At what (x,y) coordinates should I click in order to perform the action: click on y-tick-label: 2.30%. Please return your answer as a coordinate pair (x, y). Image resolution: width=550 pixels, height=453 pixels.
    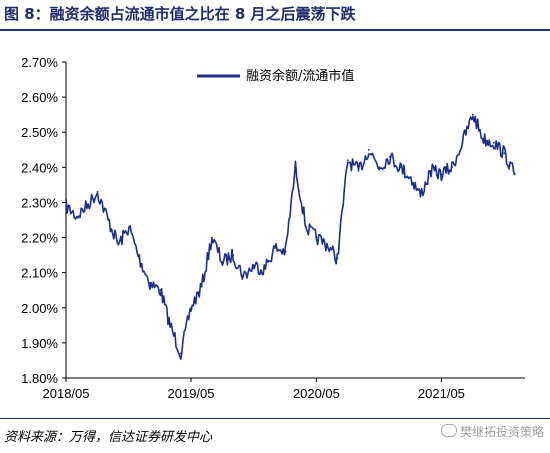
    Looking at the image, I should click on (39, 202).